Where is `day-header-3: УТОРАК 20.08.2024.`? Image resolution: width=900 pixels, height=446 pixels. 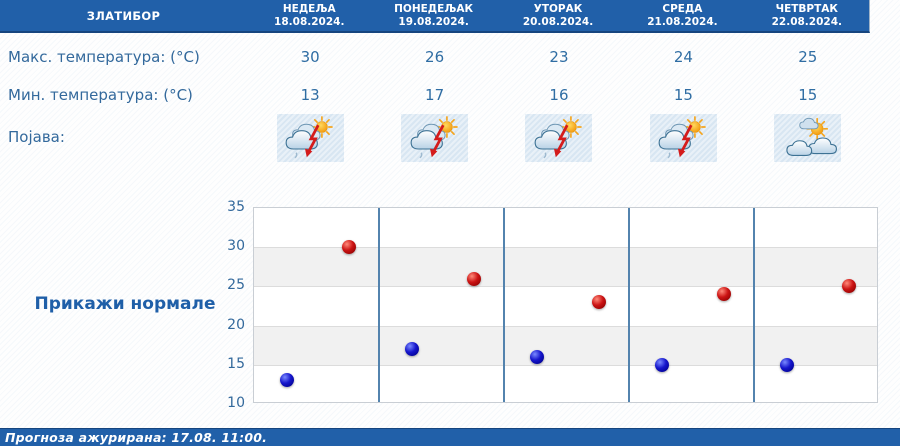 day-header-3: УТОРАК 20.08.2024. is located at coordinates (558, 15).